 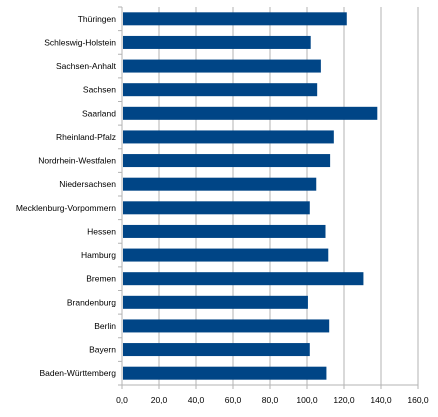 I want to click on x-tick-label: 80,0, so click(x=270, y=400).